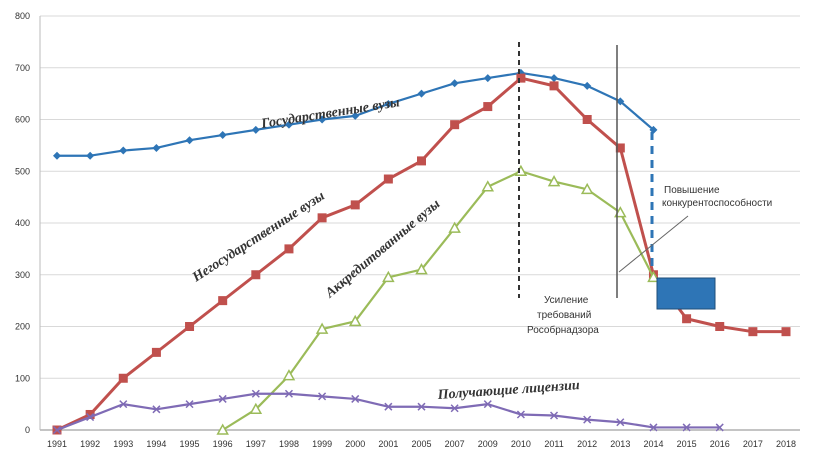 The width and height of the screenshot is (814, 452). I want to click on annotation-competitiveness-line2: конкурентоспособности, so click(717, 203).